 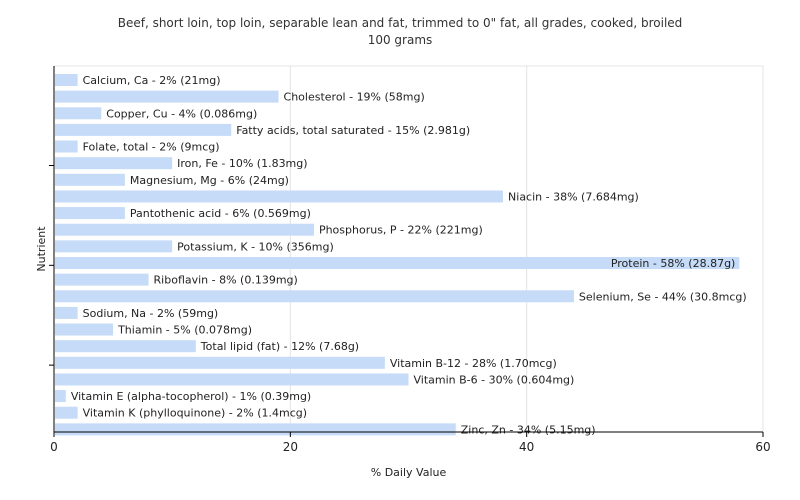 What do you see at coordinates (255, 246) in the screenshot?
I see `bar-data-label: Potassium, K - 10% (356mg)` at bounding box center [255, 246].